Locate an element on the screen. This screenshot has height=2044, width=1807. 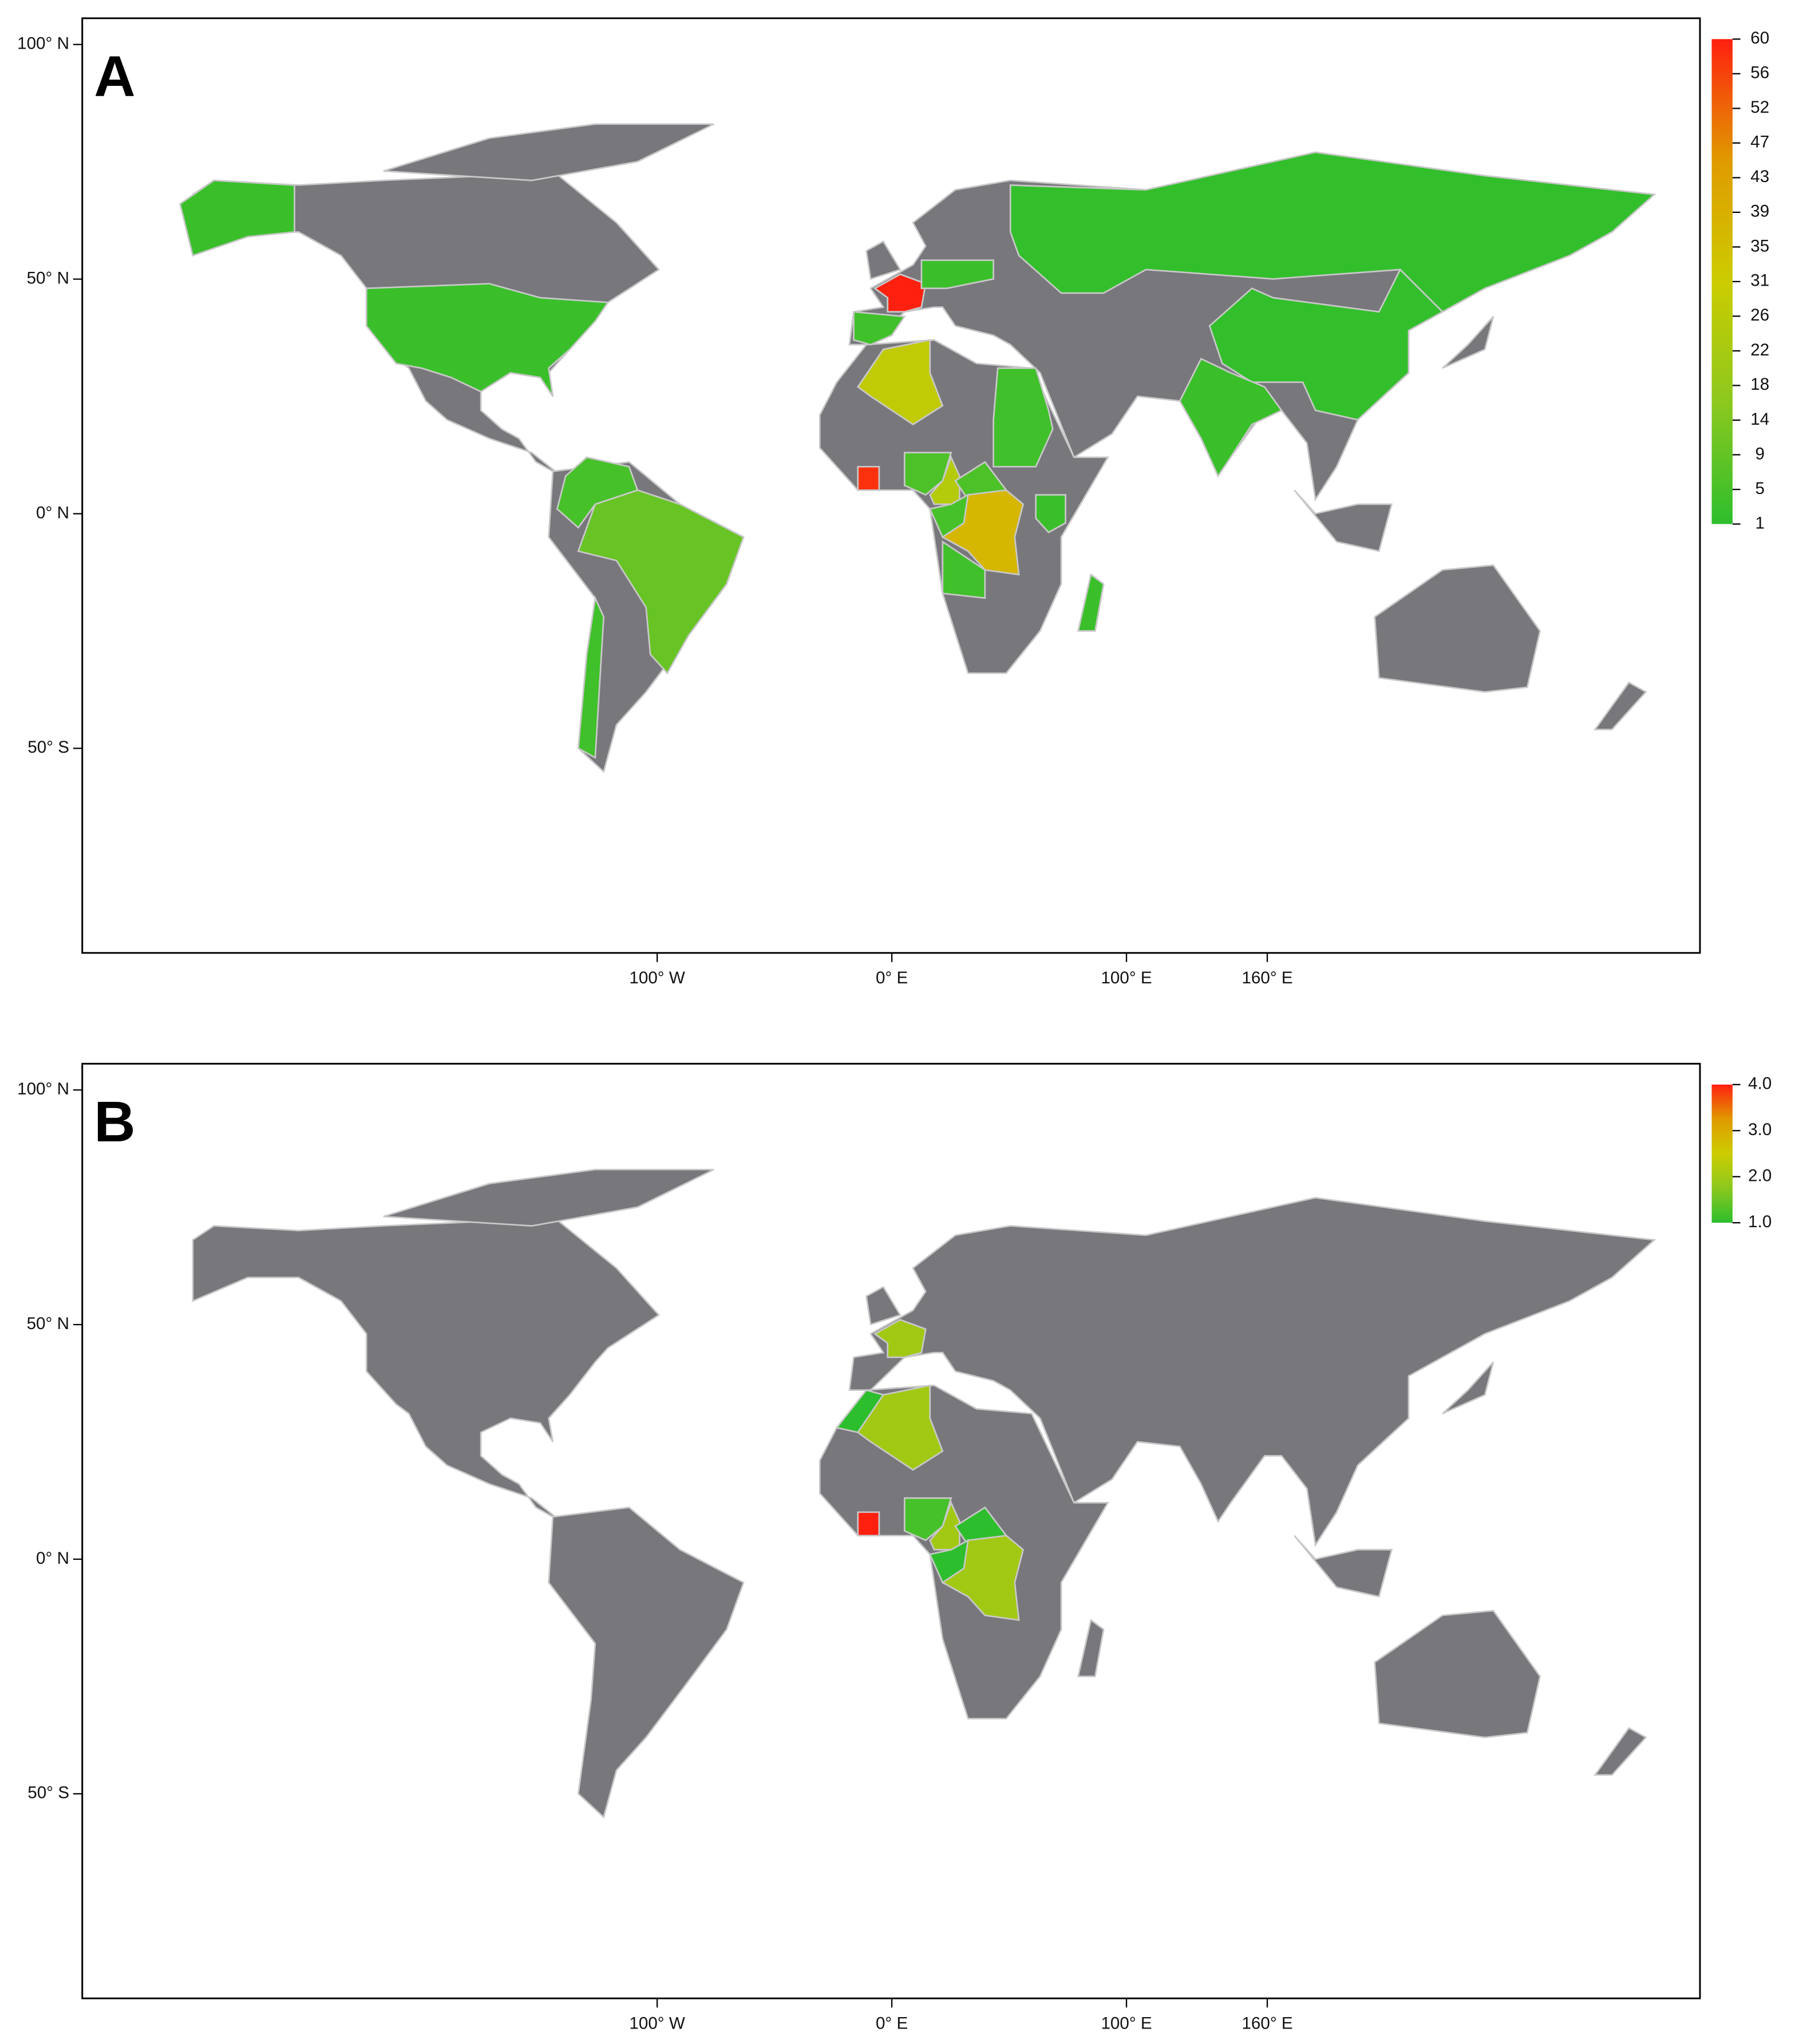
colorbar-tick-label: 4.0 is located at coordinates (1760, 1083).